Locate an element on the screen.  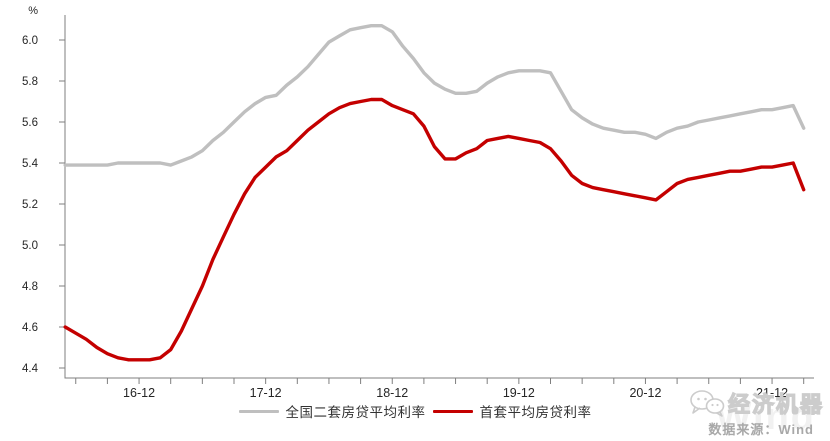
x-tick-label: 18-12 is located at coordinates (392, 393).